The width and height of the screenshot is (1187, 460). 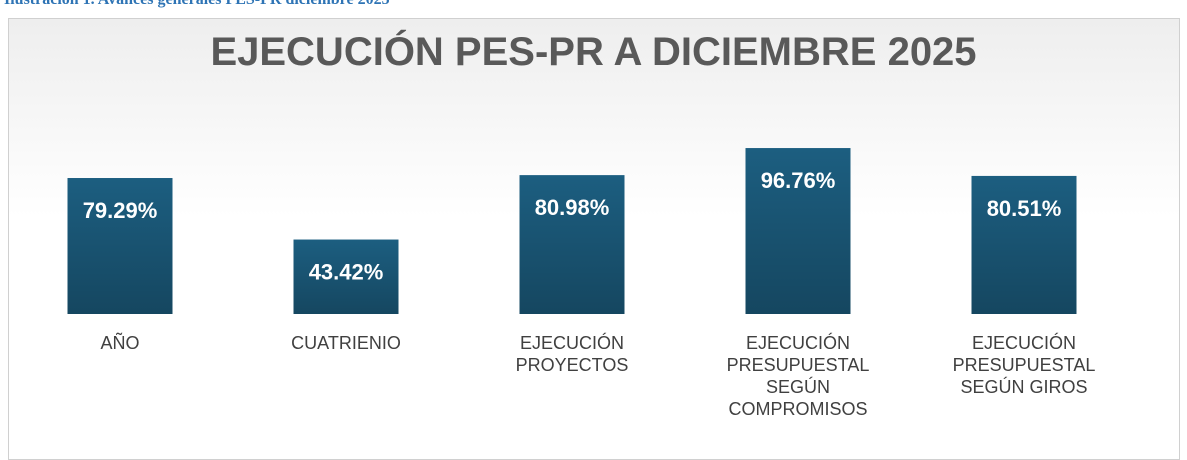 I want to click on x-tick-label: EJECUCIÓN PROYECTOS, so click(x=572, y=354).